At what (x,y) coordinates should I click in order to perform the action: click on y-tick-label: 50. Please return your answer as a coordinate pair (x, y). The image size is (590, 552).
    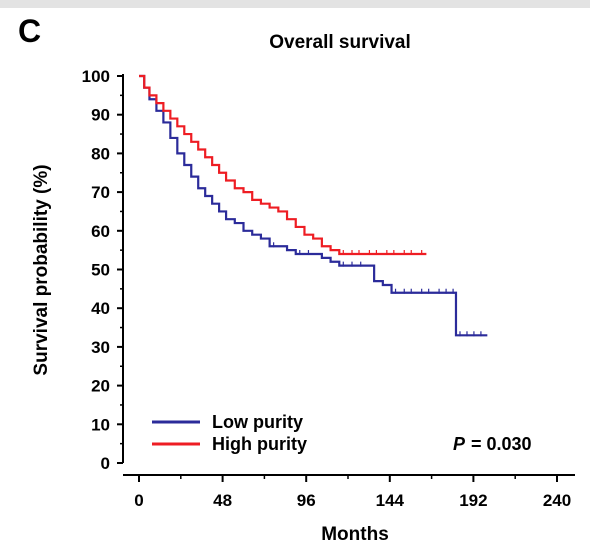
    Looking at the image, I should click on (100, 270).